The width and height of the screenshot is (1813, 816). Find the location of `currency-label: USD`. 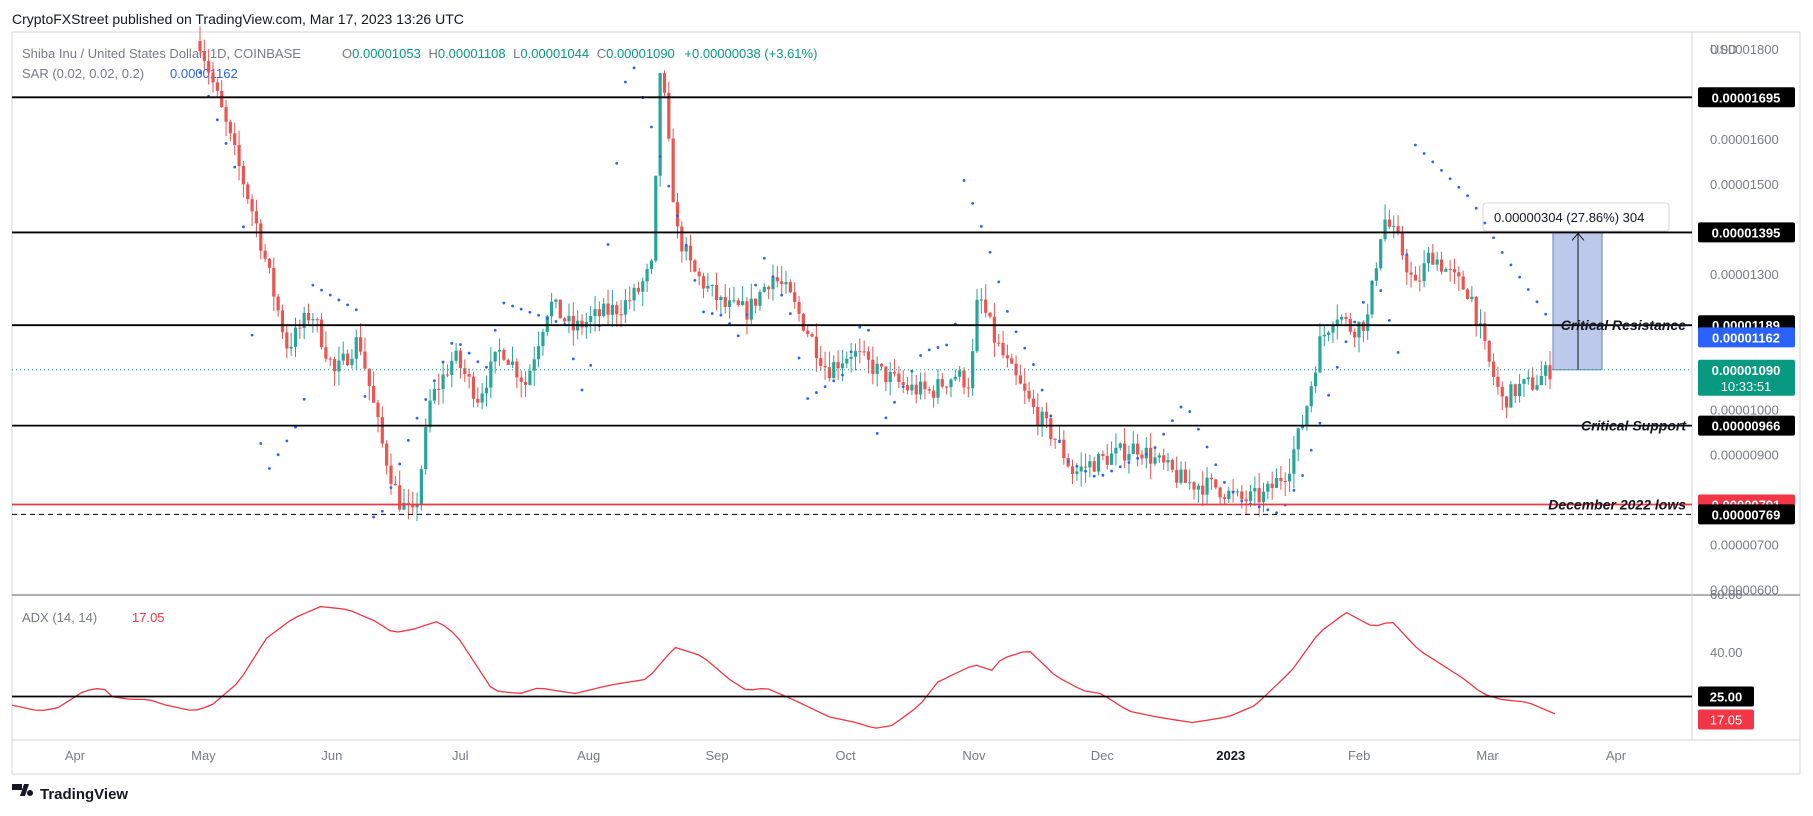

currency-label: USD is located at coordinates (1723, 49).